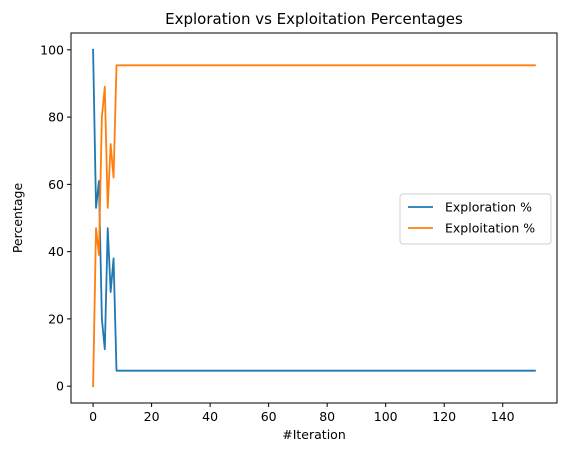 The image size is (571, 455). What do you see at coordinates (488, 207) in the screenshot?
I see `legend-label-exploration: Exploration %` at bounding box center [488, 207].